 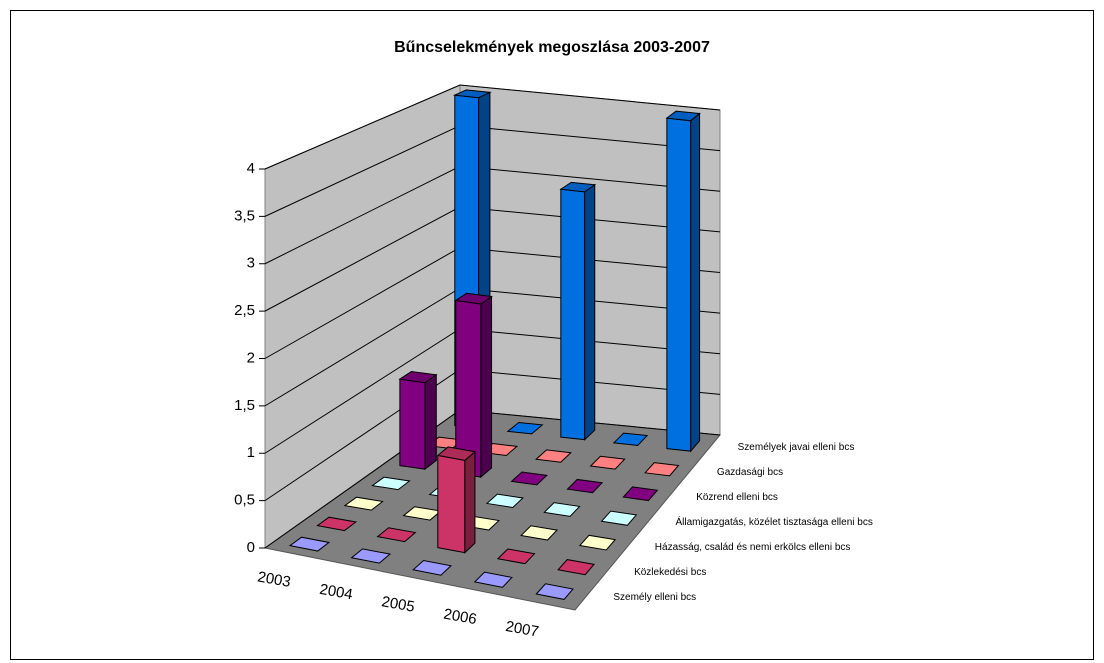 I want to click on x-tick-label: 2003, so click(x=274, y=579).